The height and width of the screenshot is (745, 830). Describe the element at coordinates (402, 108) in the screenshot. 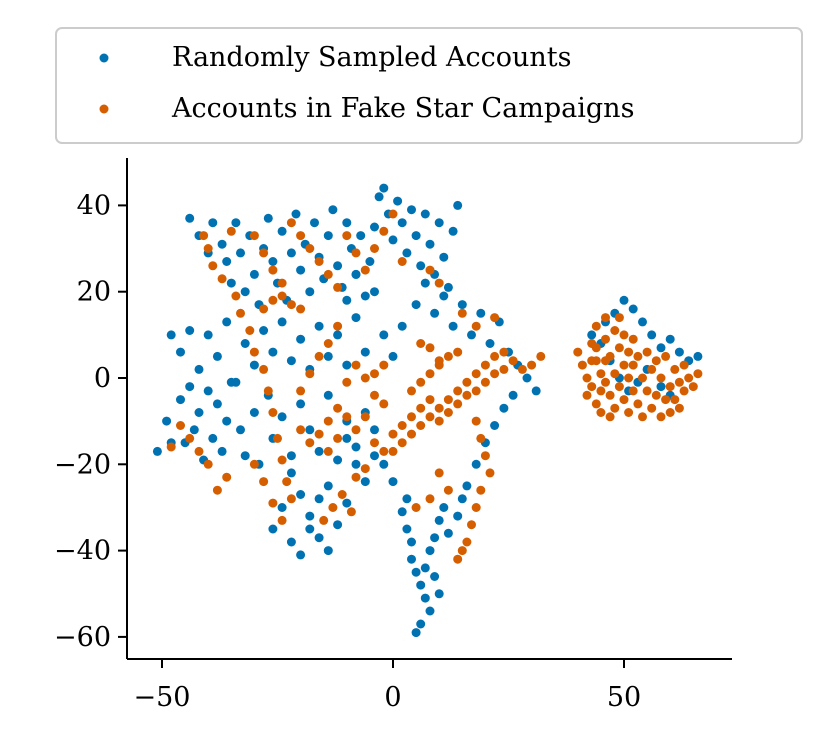

I see `legend-label-fake: Accounts in Fake Star Campaigns` at that location.